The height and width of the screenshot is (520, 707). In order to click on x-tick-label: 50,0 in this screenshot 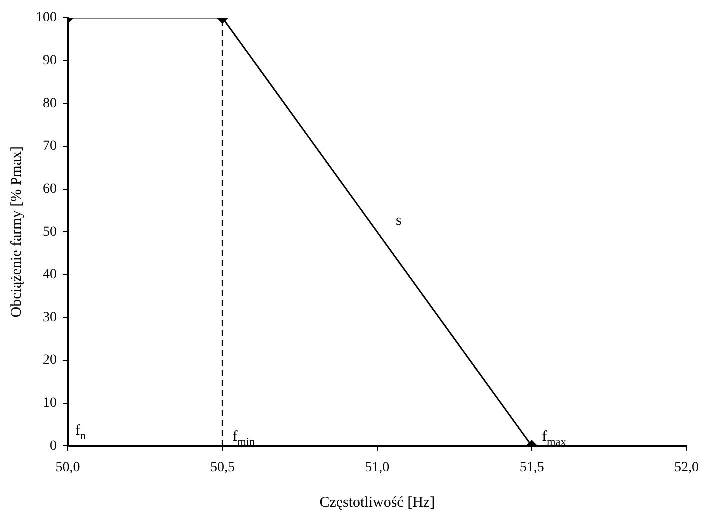, I will do `click(68, 468)`.